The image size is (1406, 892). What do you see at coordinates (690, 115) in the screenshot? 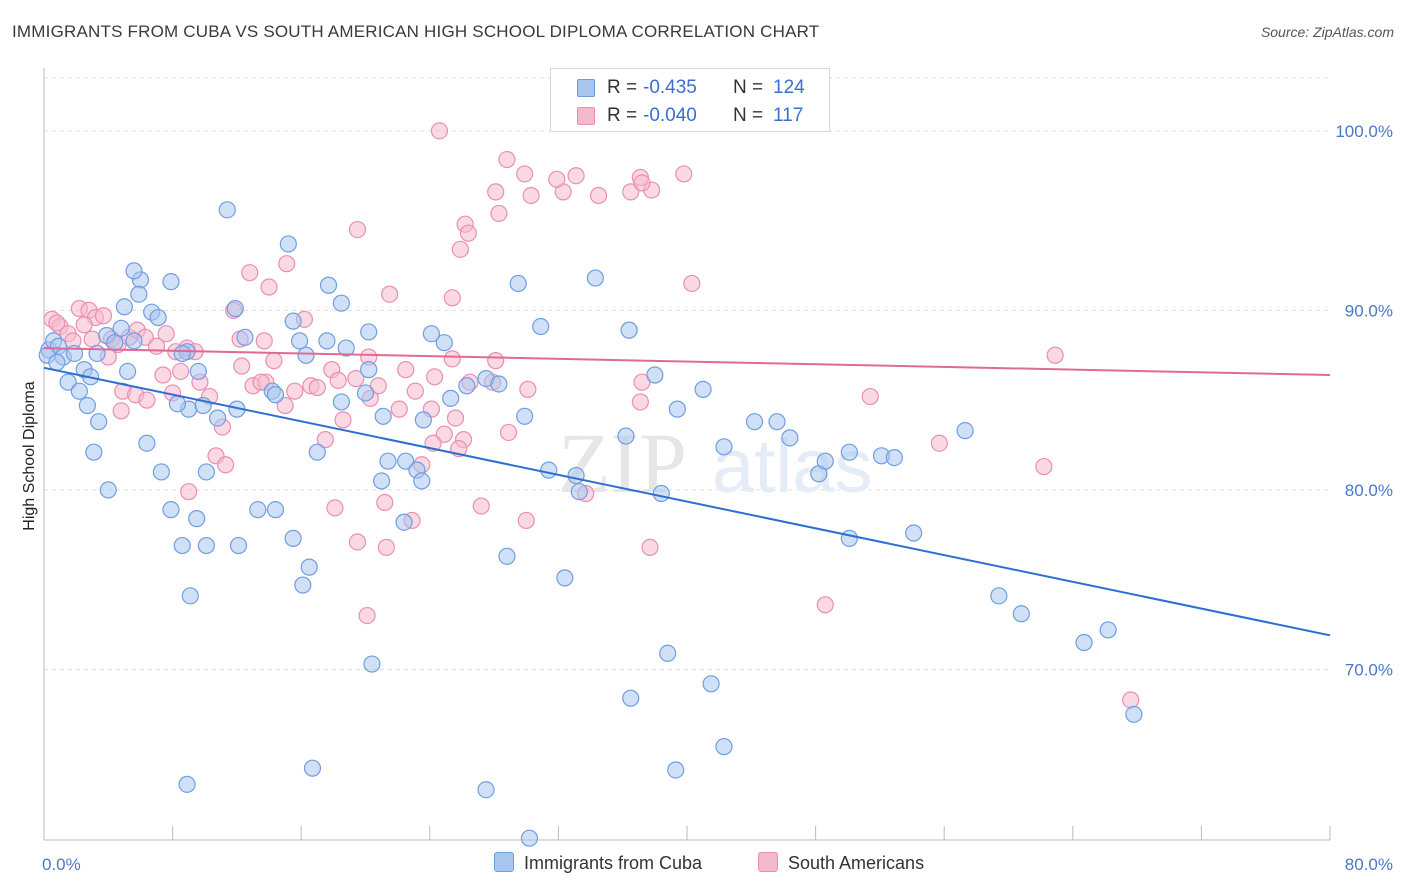
I see `legend-row-south-americans: R = -0.040 N = 117` at bounding box center [690, 115].